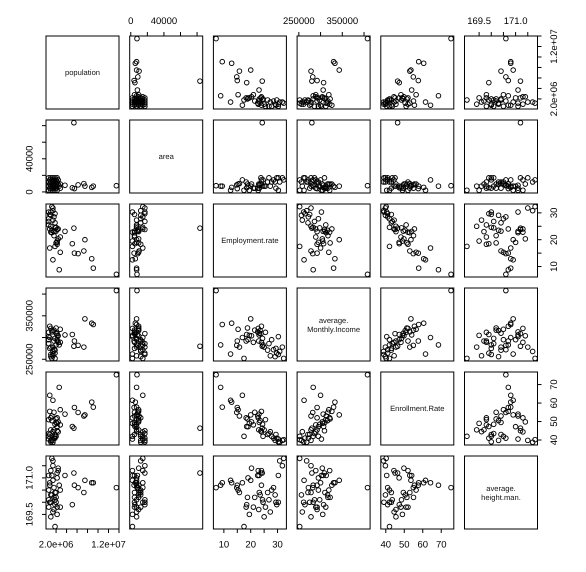 The height and width of the screenshot is (572, 586). What do you see at coordinates (108, 545) in the screenshot?
I see `x-tick-label: 1.2e+07` at bounding box center [108, 545].